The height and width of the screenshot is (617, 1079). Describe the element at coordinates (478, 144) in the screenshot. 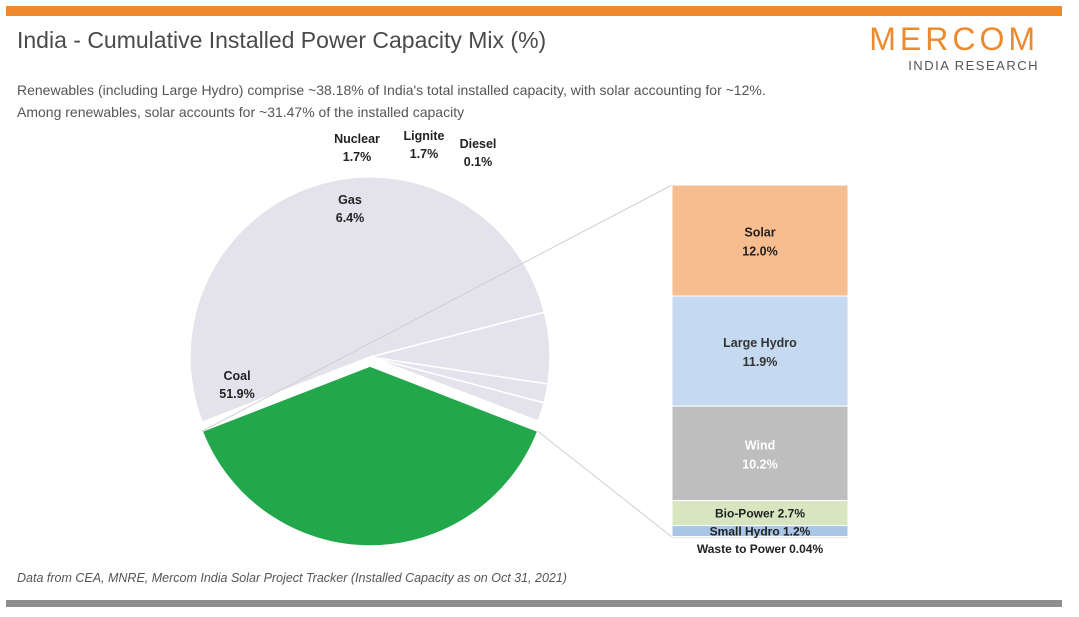

I see `pie-label-diesel: Diesel` at that location.